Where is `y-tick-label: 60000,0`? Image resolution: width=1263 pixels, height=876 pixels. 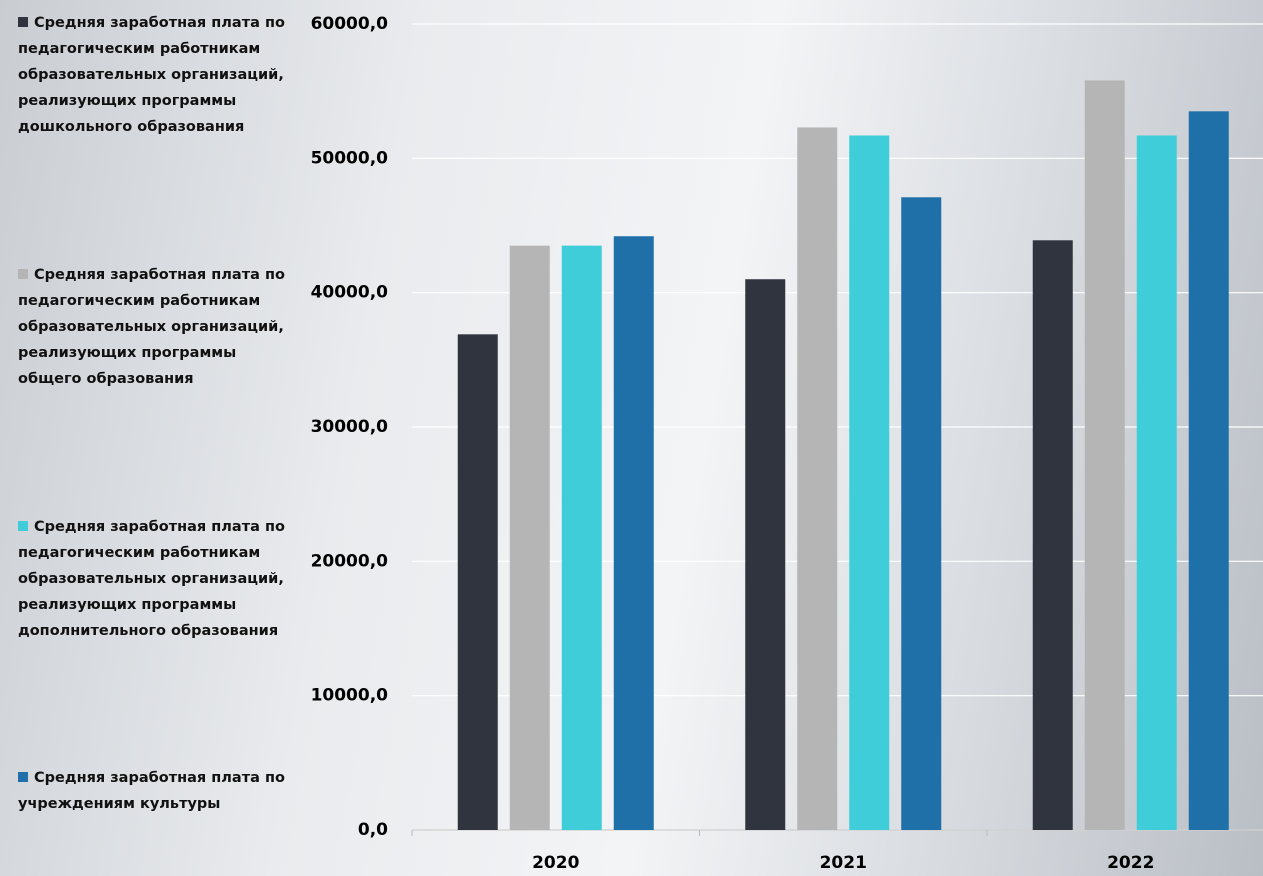
y-tick-label: 60000,0 is located at coordinates (350, 24).